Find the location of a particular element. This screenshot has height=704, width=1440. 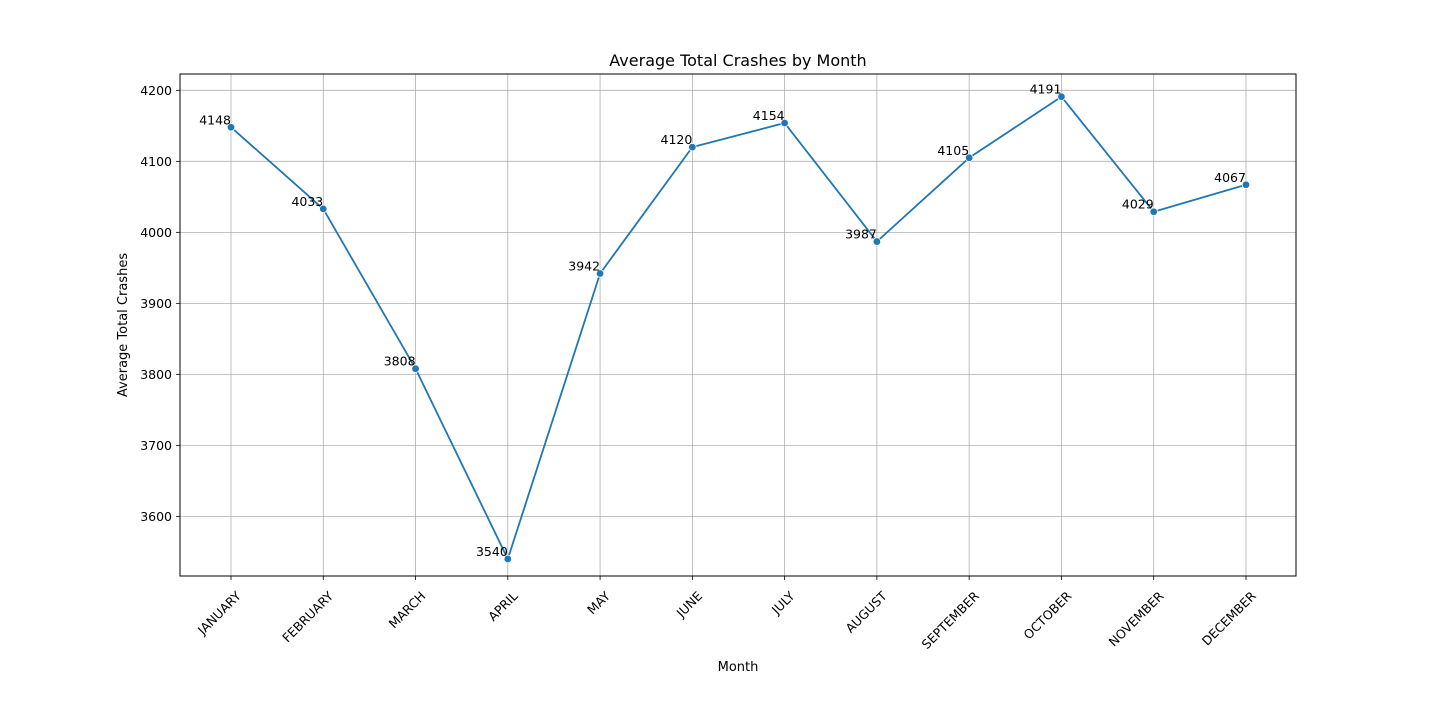

data-label: 3808 is located at coordinates (400, 361).